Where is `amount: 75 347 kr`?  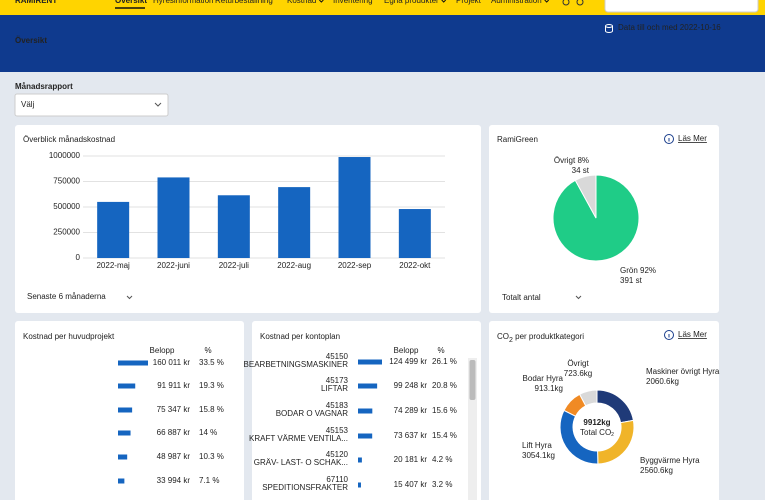 amount: 75 347 kr is located at coordinates (174, 409).